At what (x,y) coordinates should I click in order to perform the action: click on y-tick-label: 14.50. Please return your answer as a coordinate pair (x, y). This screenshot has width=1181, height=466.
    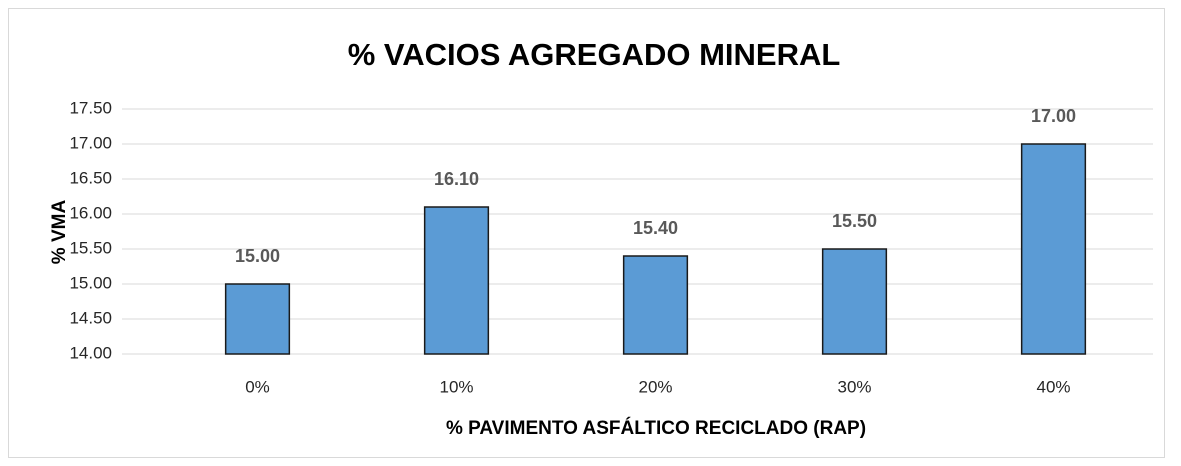
    Looking at the image, I should click on (90, 317).